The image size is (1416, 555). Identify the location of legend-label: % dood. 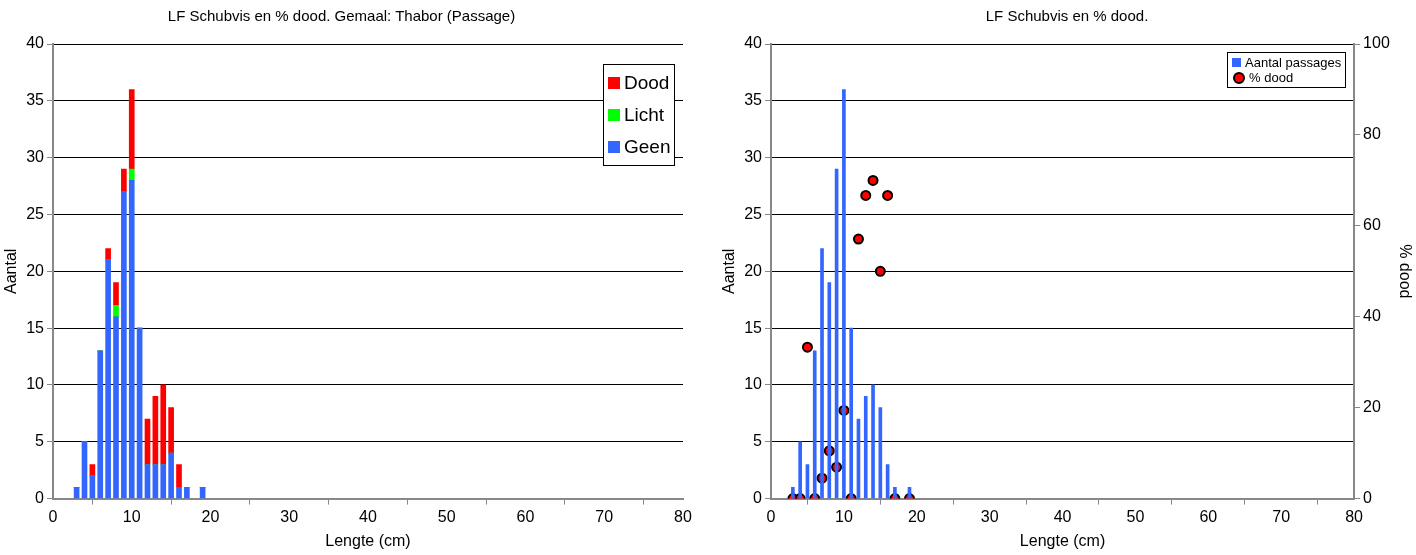
(1271, 77).